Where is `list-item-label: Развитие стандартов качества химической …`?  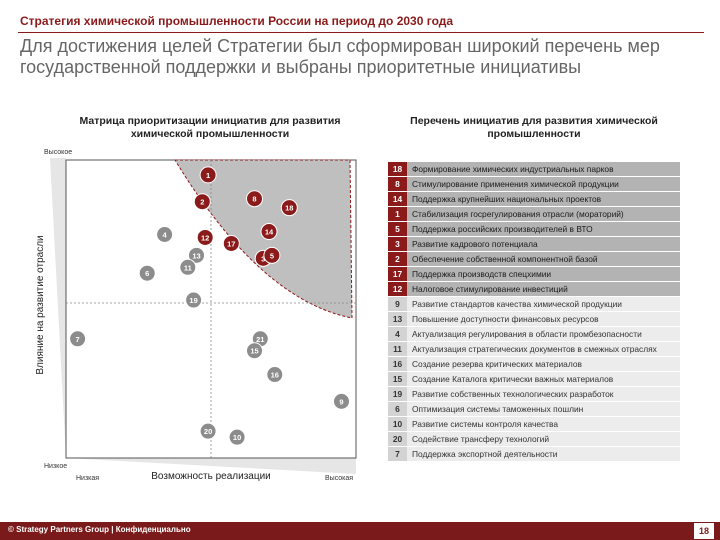
list-item-label: Развитие стандартов качества химической … is located at coordinates (543, 304).